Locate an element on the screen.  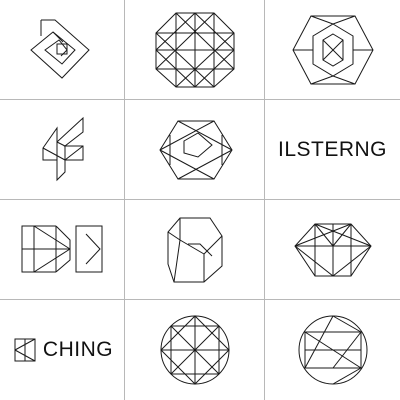
hexagon-fold-icon is located at coordinates (195, 149).